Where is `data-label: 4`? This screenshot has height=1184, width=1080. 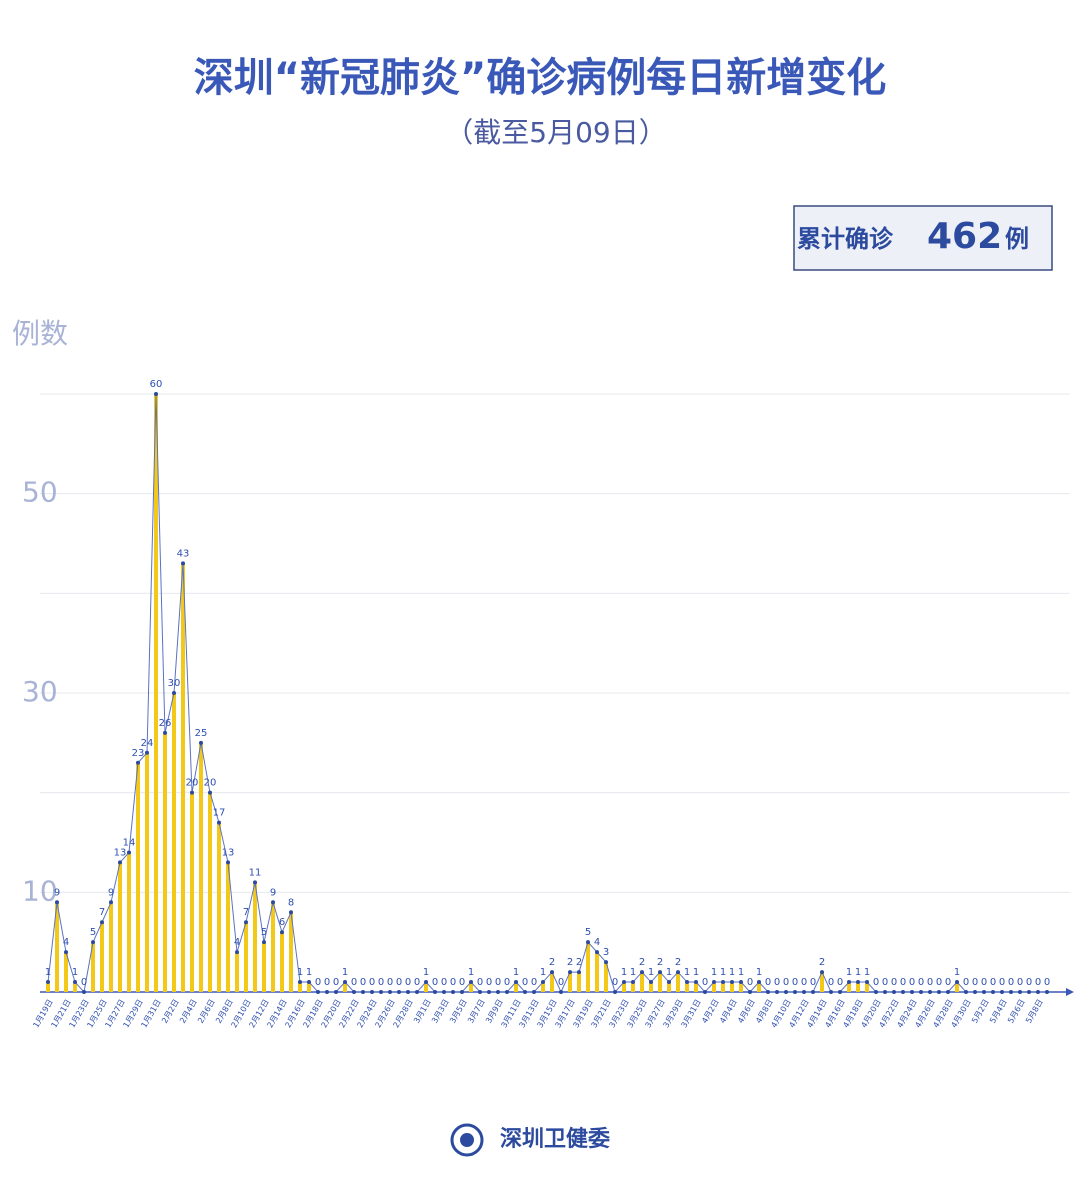
data-label: 4 is located at coordinates (237, 942).